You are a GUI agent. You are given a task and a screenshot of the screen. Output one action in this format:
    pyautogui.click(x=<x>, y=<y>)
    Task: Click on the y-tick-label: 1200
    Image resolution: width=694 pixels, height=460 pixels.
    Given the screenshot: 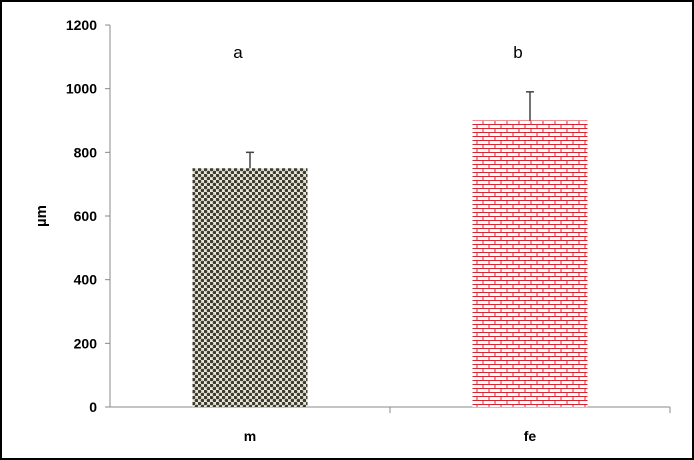 What is the action you would take?
    pyautogui.click(x=81, y=25)
    